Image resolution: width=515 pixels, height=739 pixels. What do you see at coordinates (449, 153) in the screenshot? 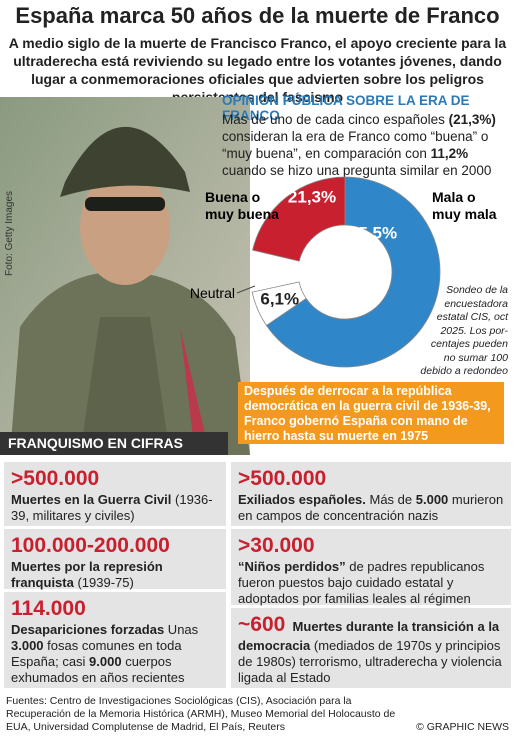
I see `text: 11,2%` at bounding box center [449, 153].